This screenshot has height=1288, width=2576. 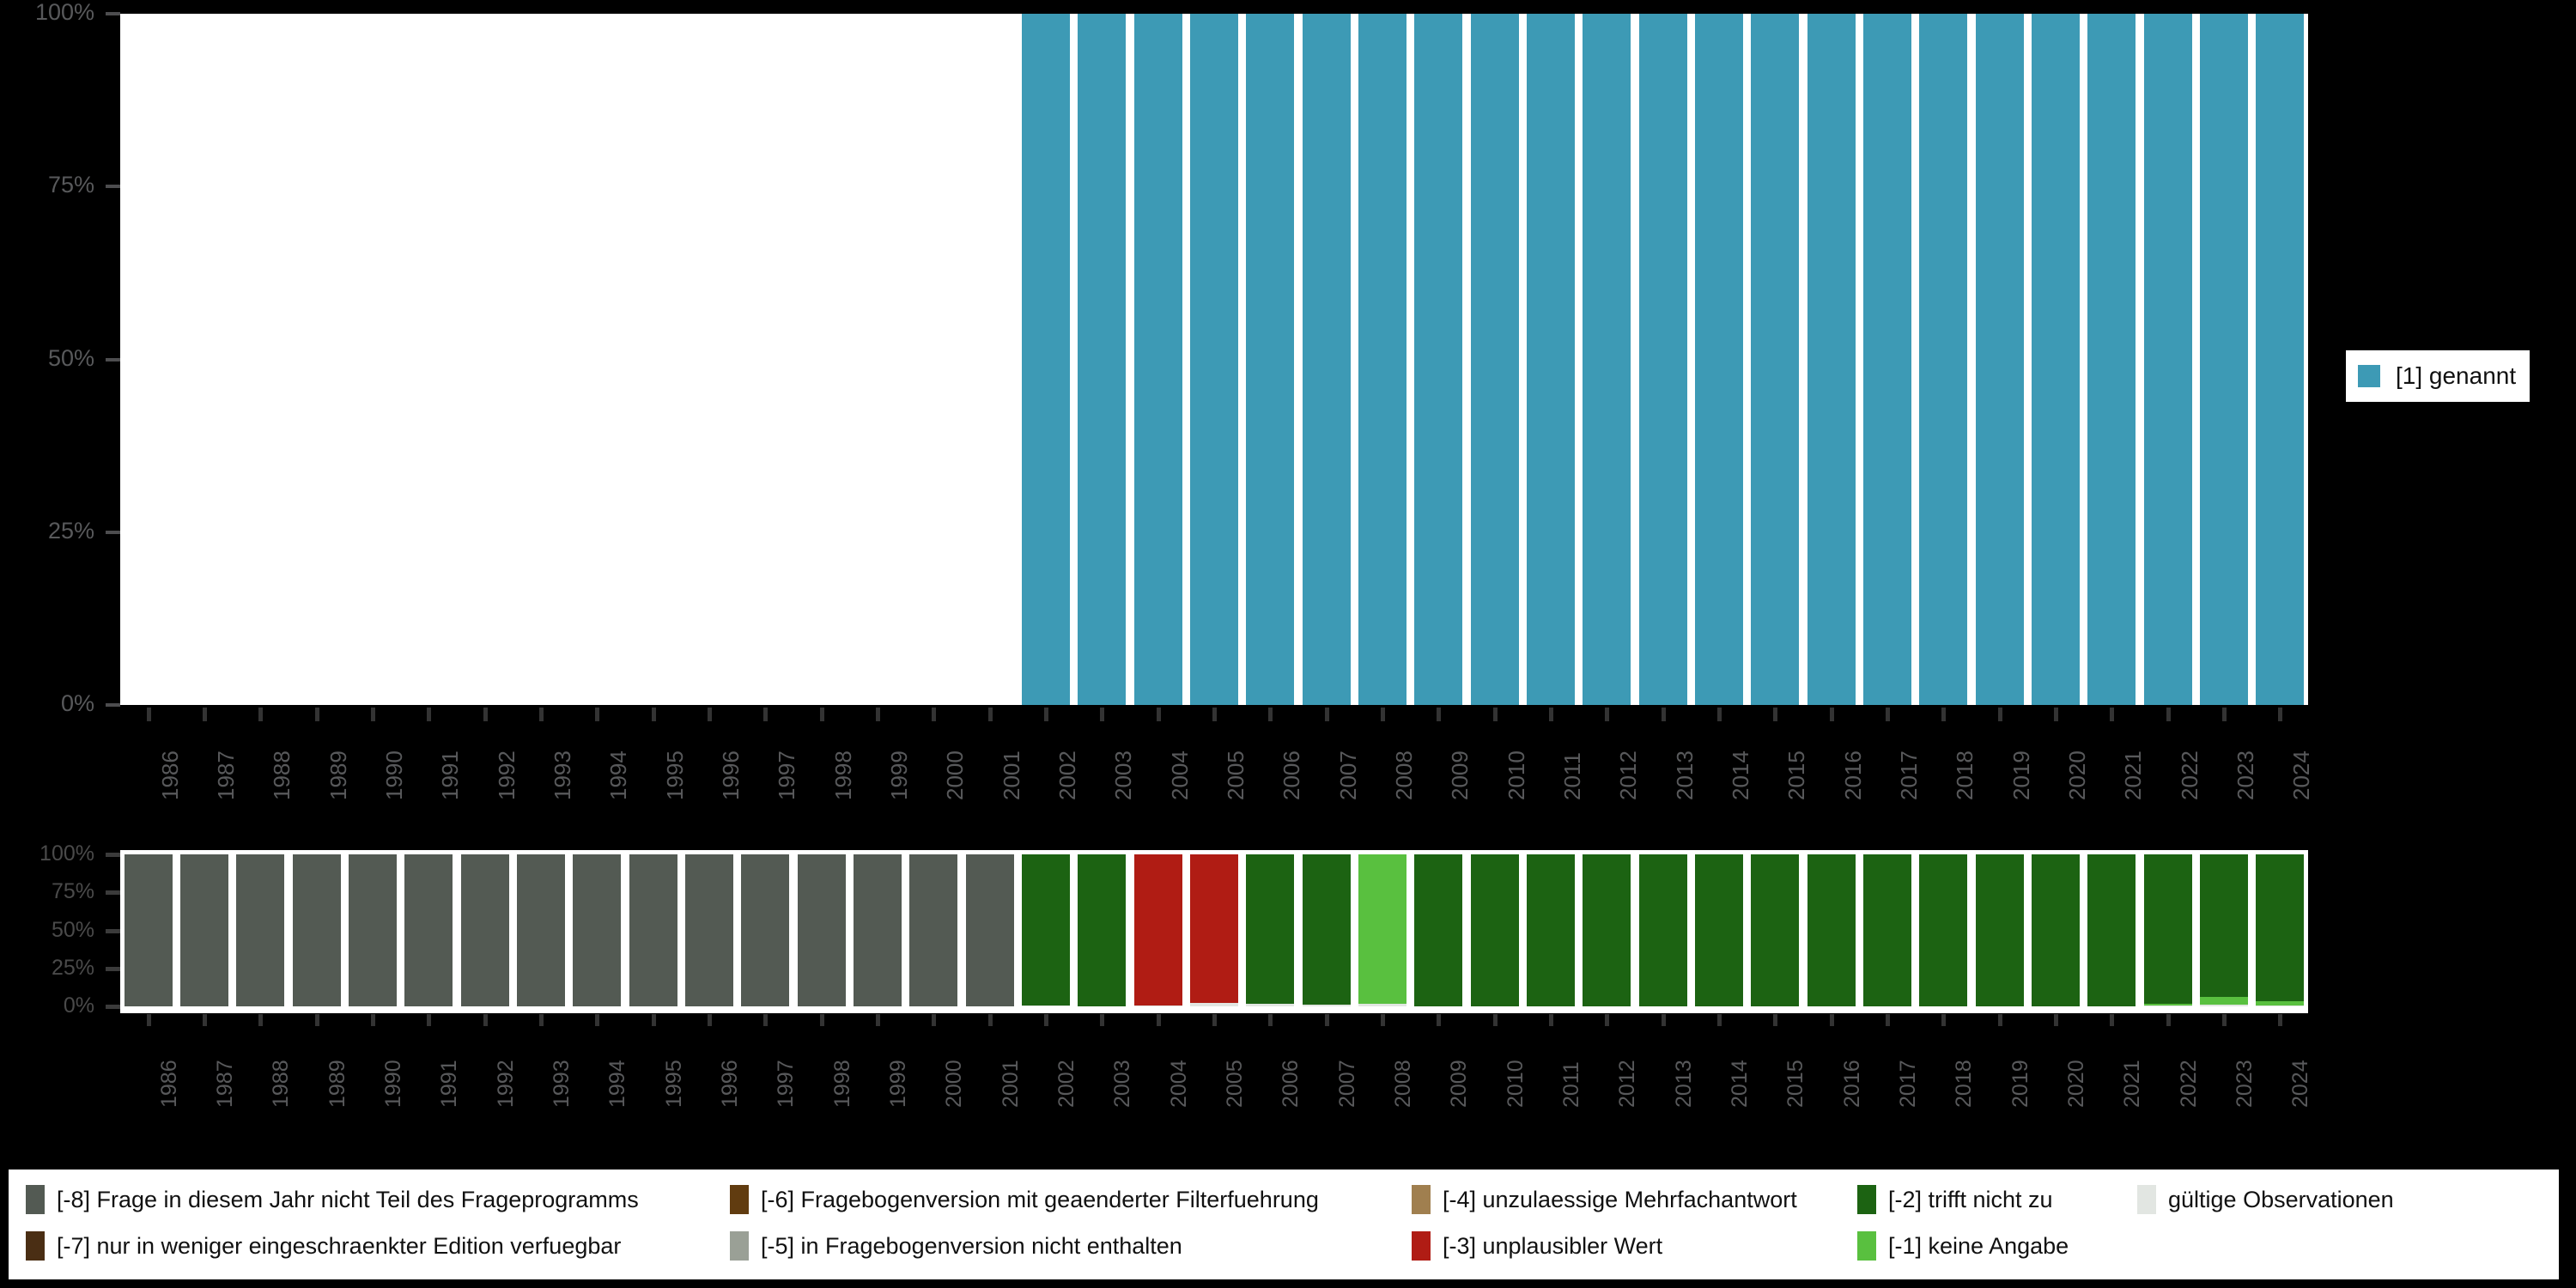 I want to click on quality-bar-2013, so click(x=1663, y=930).